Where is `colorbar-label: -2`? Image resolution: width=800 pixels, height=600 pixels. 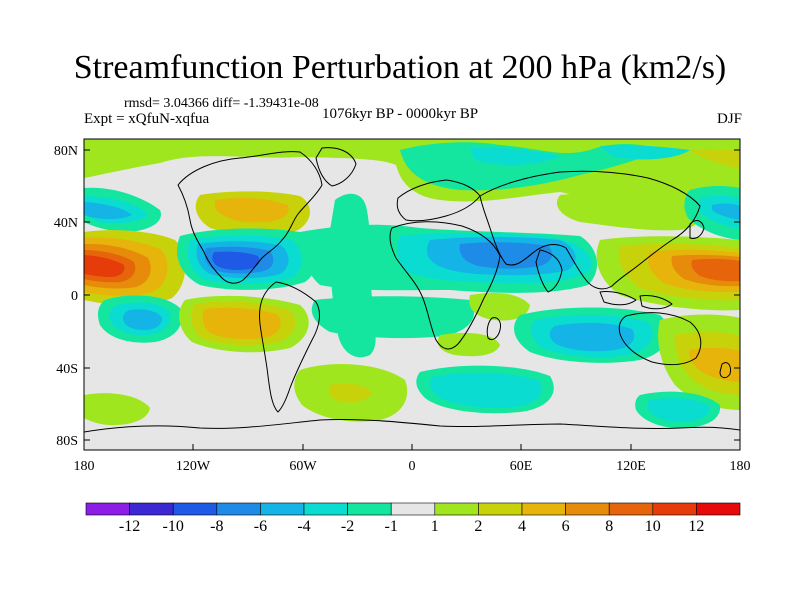
colorbar-label: -2 is located at coordinates (347, 526).